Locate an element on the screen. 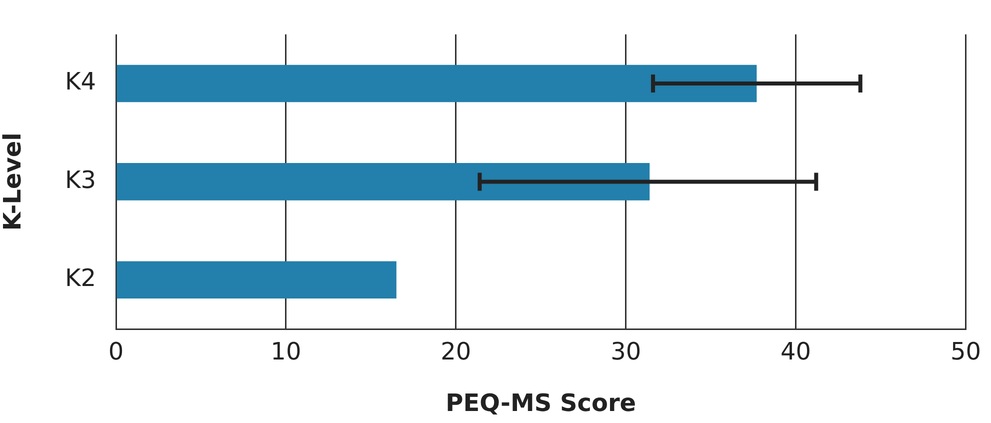  x-tick-label: 50 is located at coordinates (966, 352).